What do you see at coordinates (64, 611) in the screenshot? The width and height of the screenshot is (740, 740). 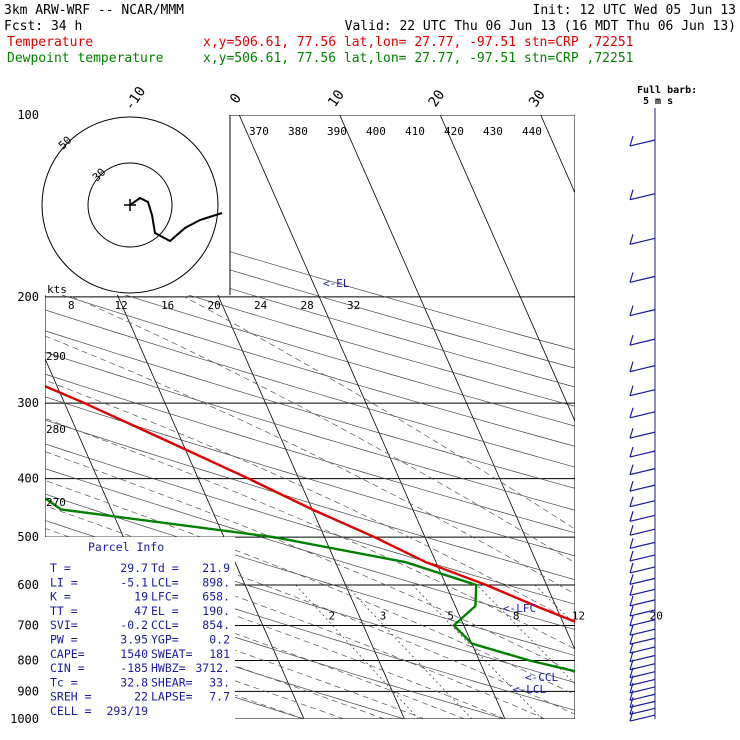 I see `parcel-info-cell: TT =` at bounding box center [64, 611].